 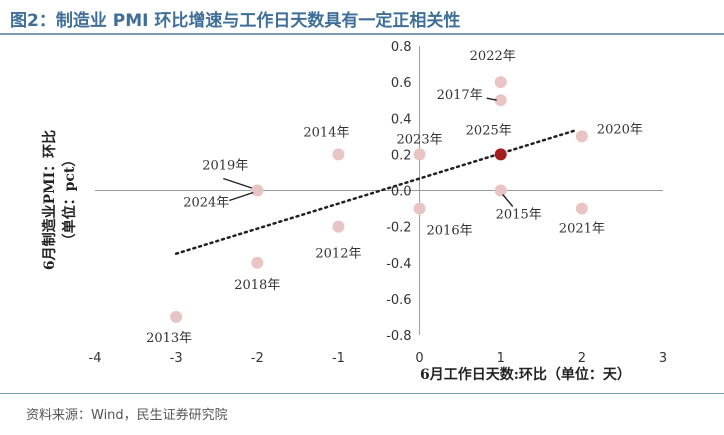 I want to click on point-label: 2017年, so click(x=460, y=95).